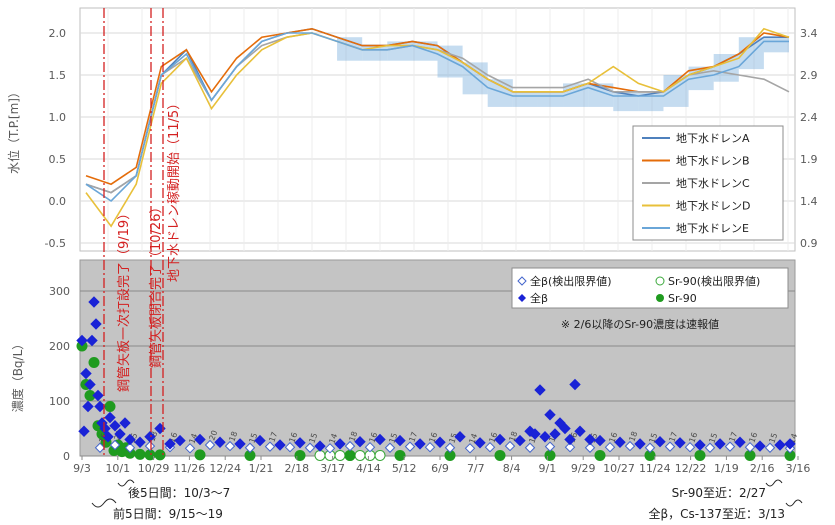  Describe the element at coordinates (58, 201) in the screenshot. I see `upper-y-tick-label: 0.0` at that location.